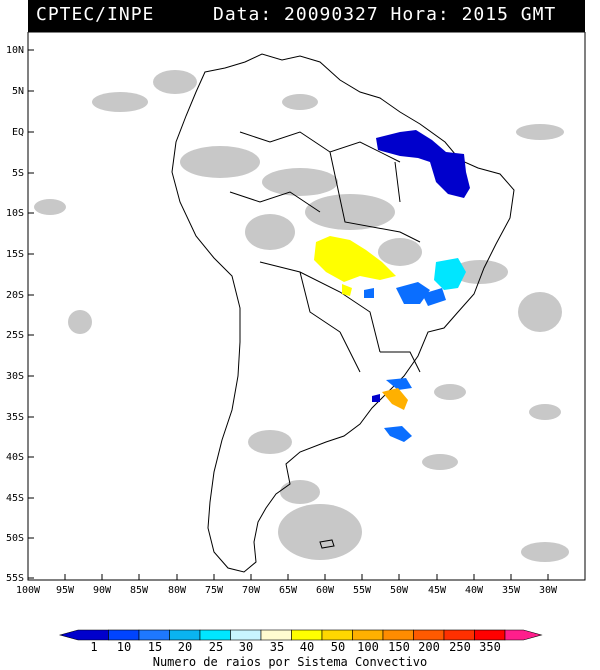 Image resolution: width=600 pixels, height=670 pixels. Describe the element at coordinates (290, 662) in the screenshot. I see `legend-title: Numero de raios por Sistema Convectivo` at that location.